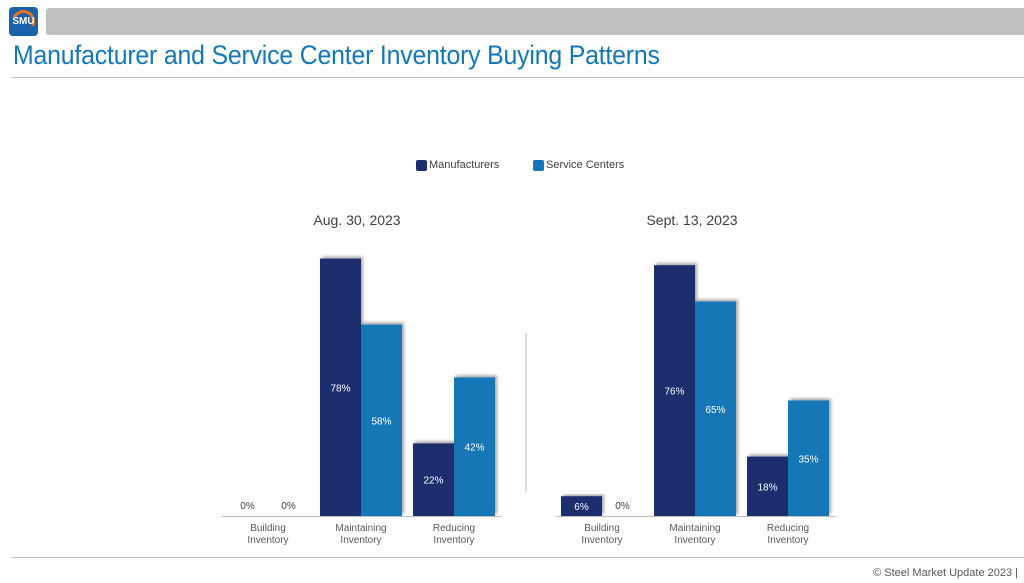  Describe the element at coordinates (247, 506) in the screenshot. I see `data-label-1-1-1: 0%` at that location.